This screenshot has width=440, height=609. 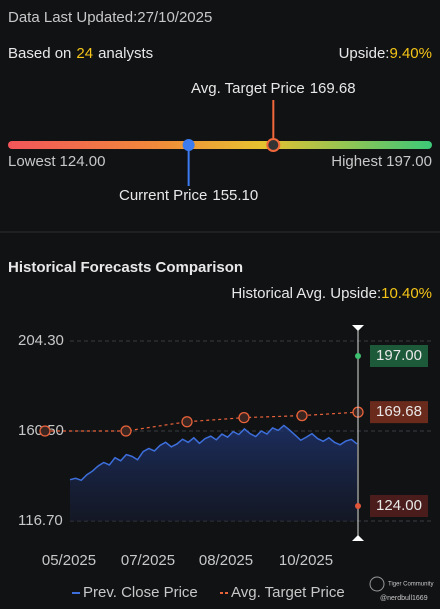 I want to click on lowest: Lowest 124.00, so click(x=56, y=161).